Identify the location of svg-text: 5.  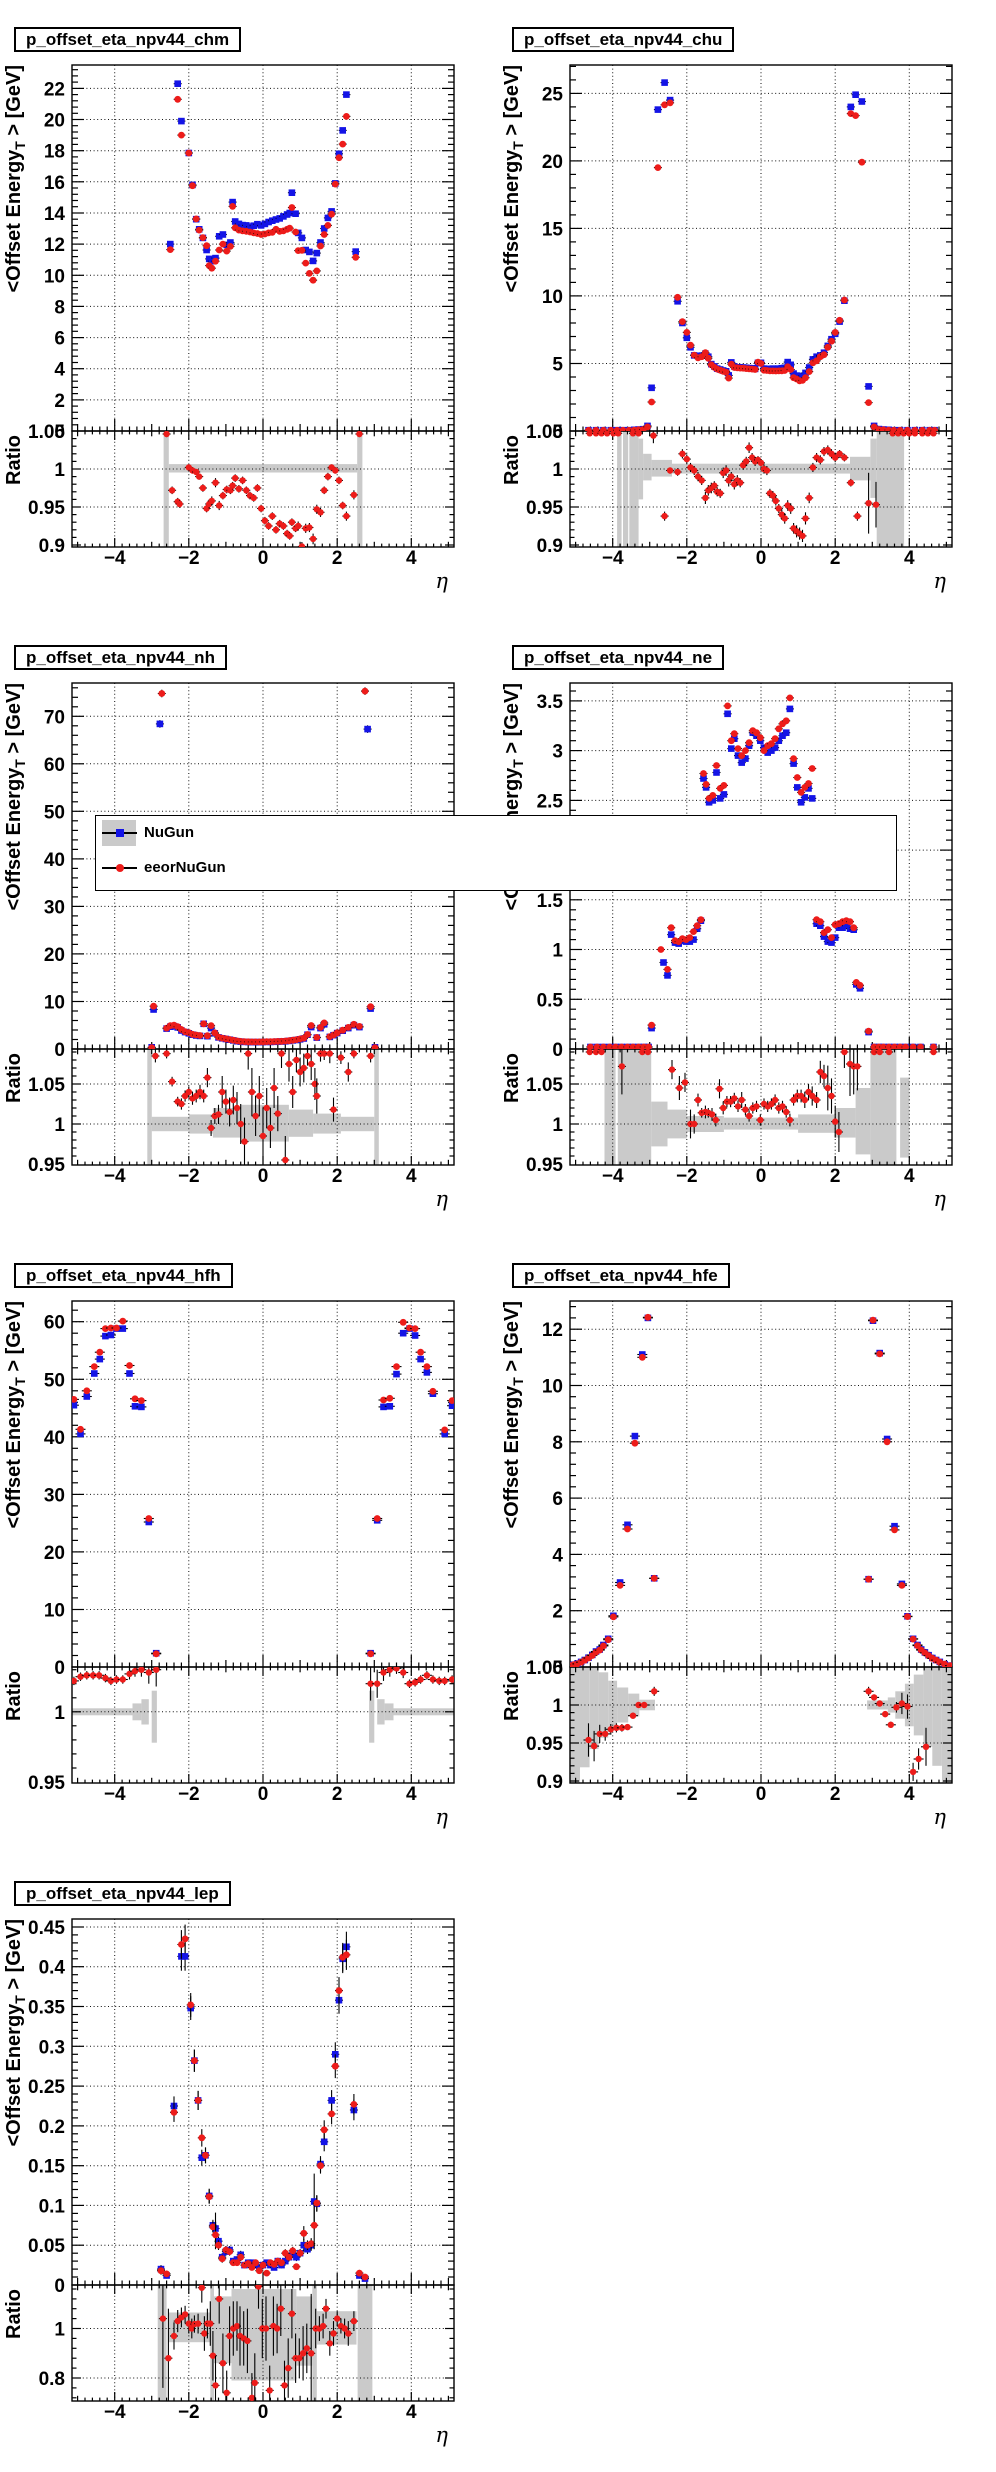
(557, 365).